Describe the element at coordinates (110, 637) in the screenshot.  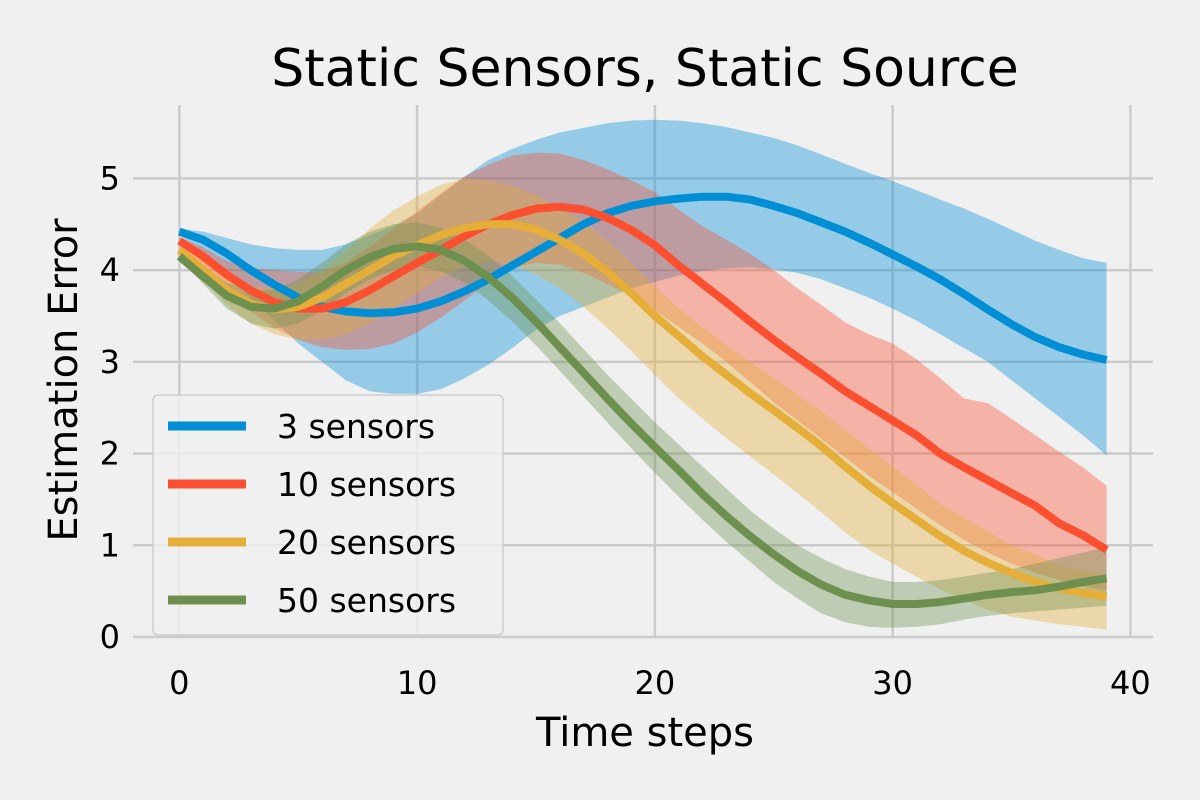
I see `y-tick-label: 0` at that location.